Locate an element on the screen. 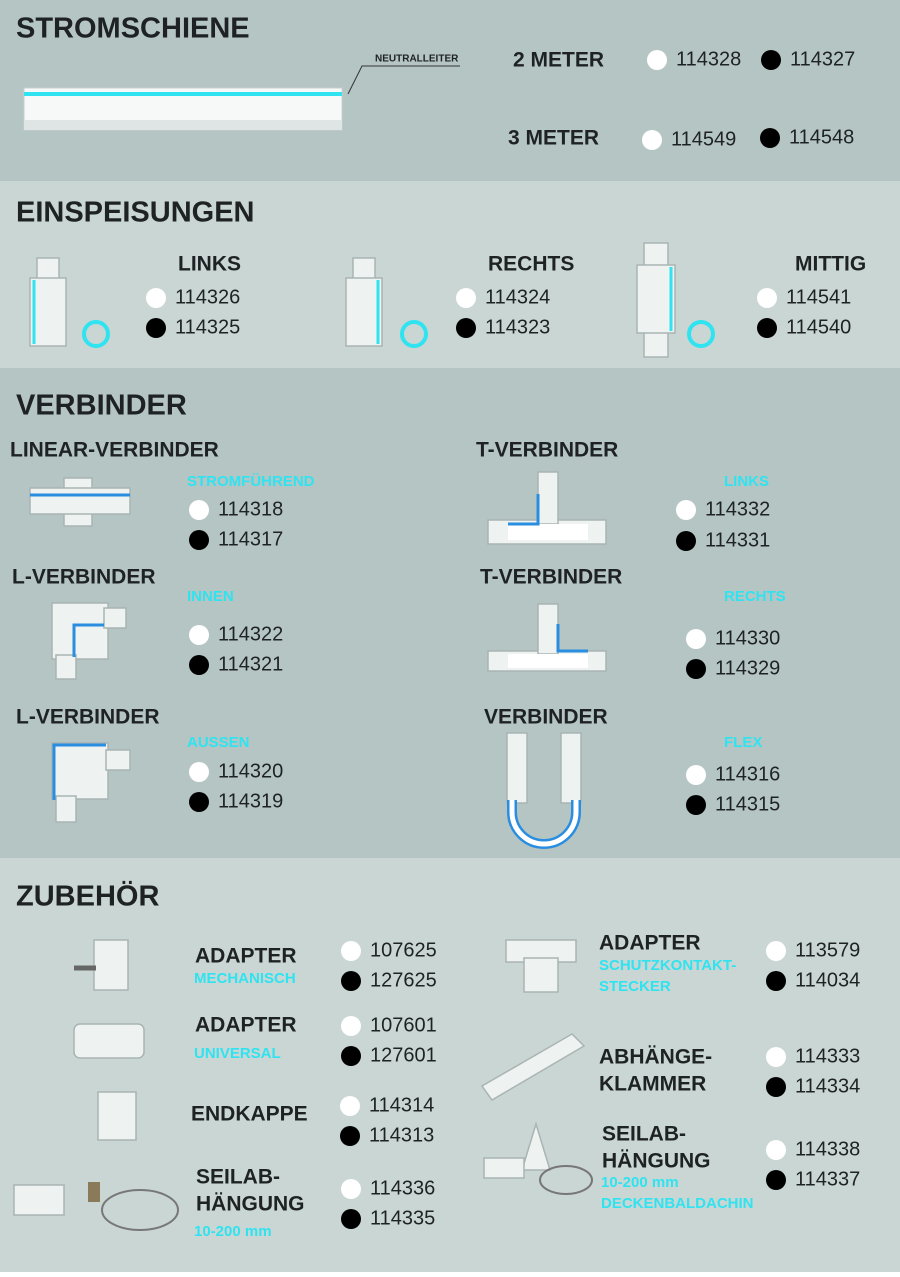 The width and height of the screenshot is (900, 1277). product-code: 114322 is located at coordinates (250, 634).